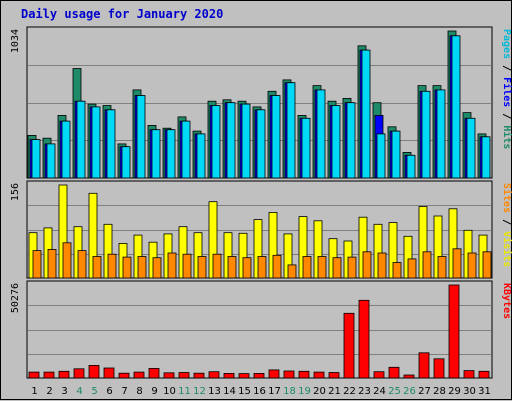 The height and width of the screenshot is (401, 512). Describe the element at coordinates (334, 391) in the screenshot. I see `x-tick-label: 21` at that location.